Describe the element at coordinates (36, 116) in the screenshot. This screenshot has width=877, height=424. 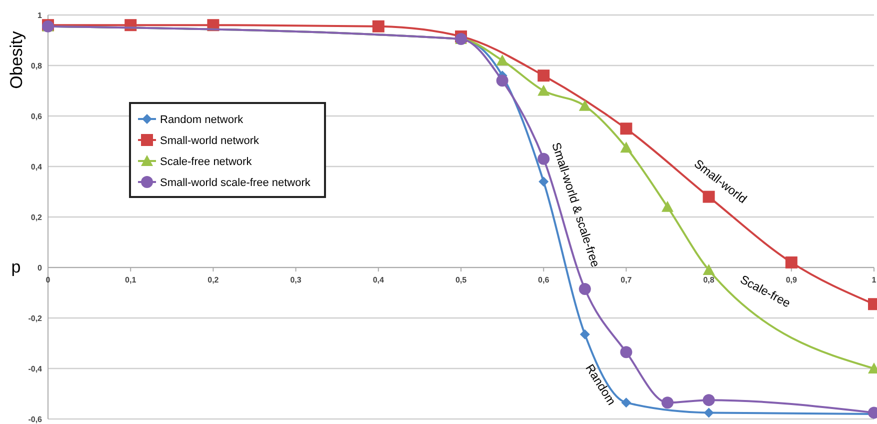
I see `y-tick-label: 0,6` at that location.